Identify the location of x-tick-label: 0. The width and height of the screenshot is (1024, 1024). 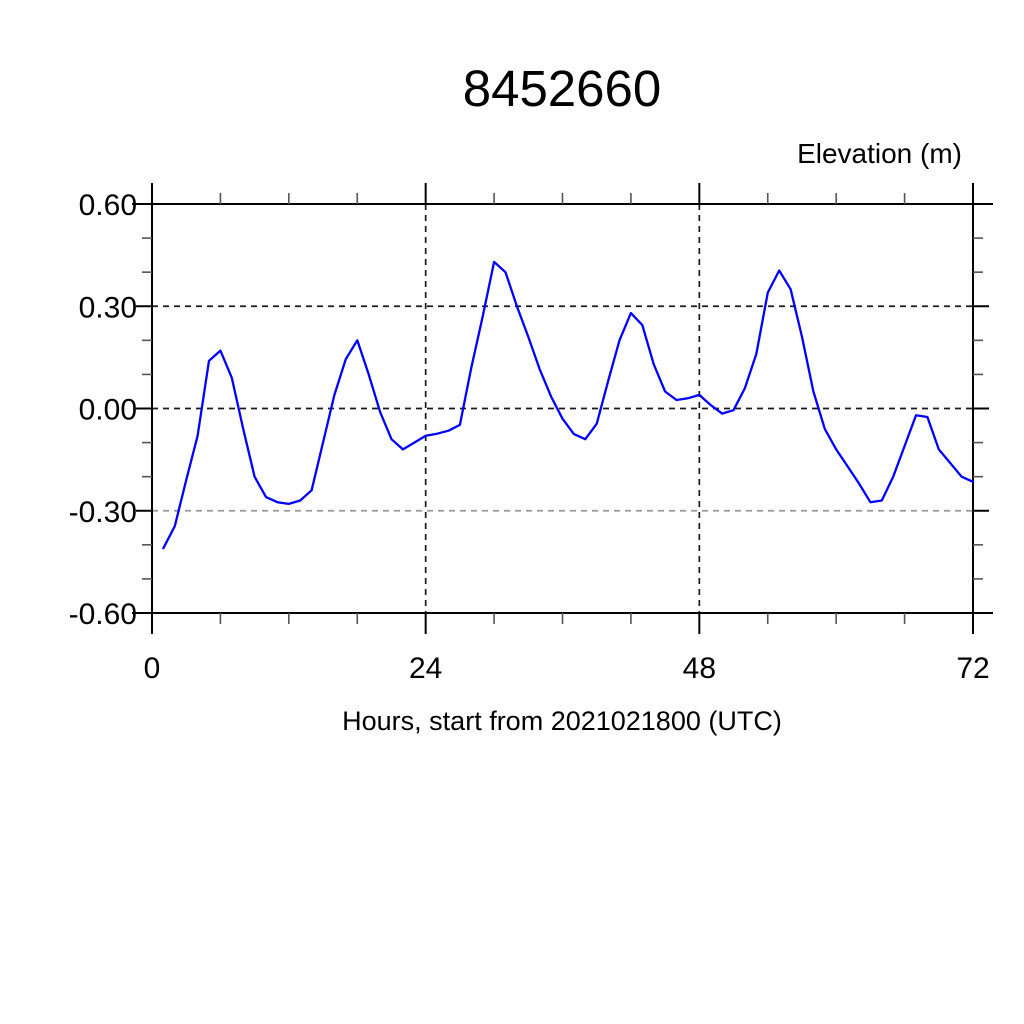
(152, 668).